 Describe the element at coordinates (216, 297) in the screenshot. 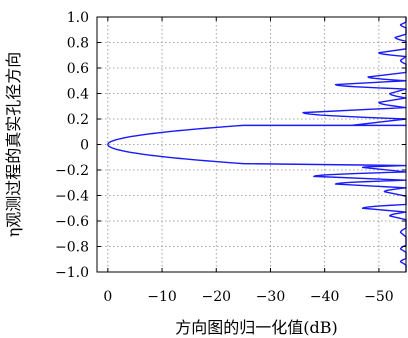

I see `x-tick-label: −20` at that location.